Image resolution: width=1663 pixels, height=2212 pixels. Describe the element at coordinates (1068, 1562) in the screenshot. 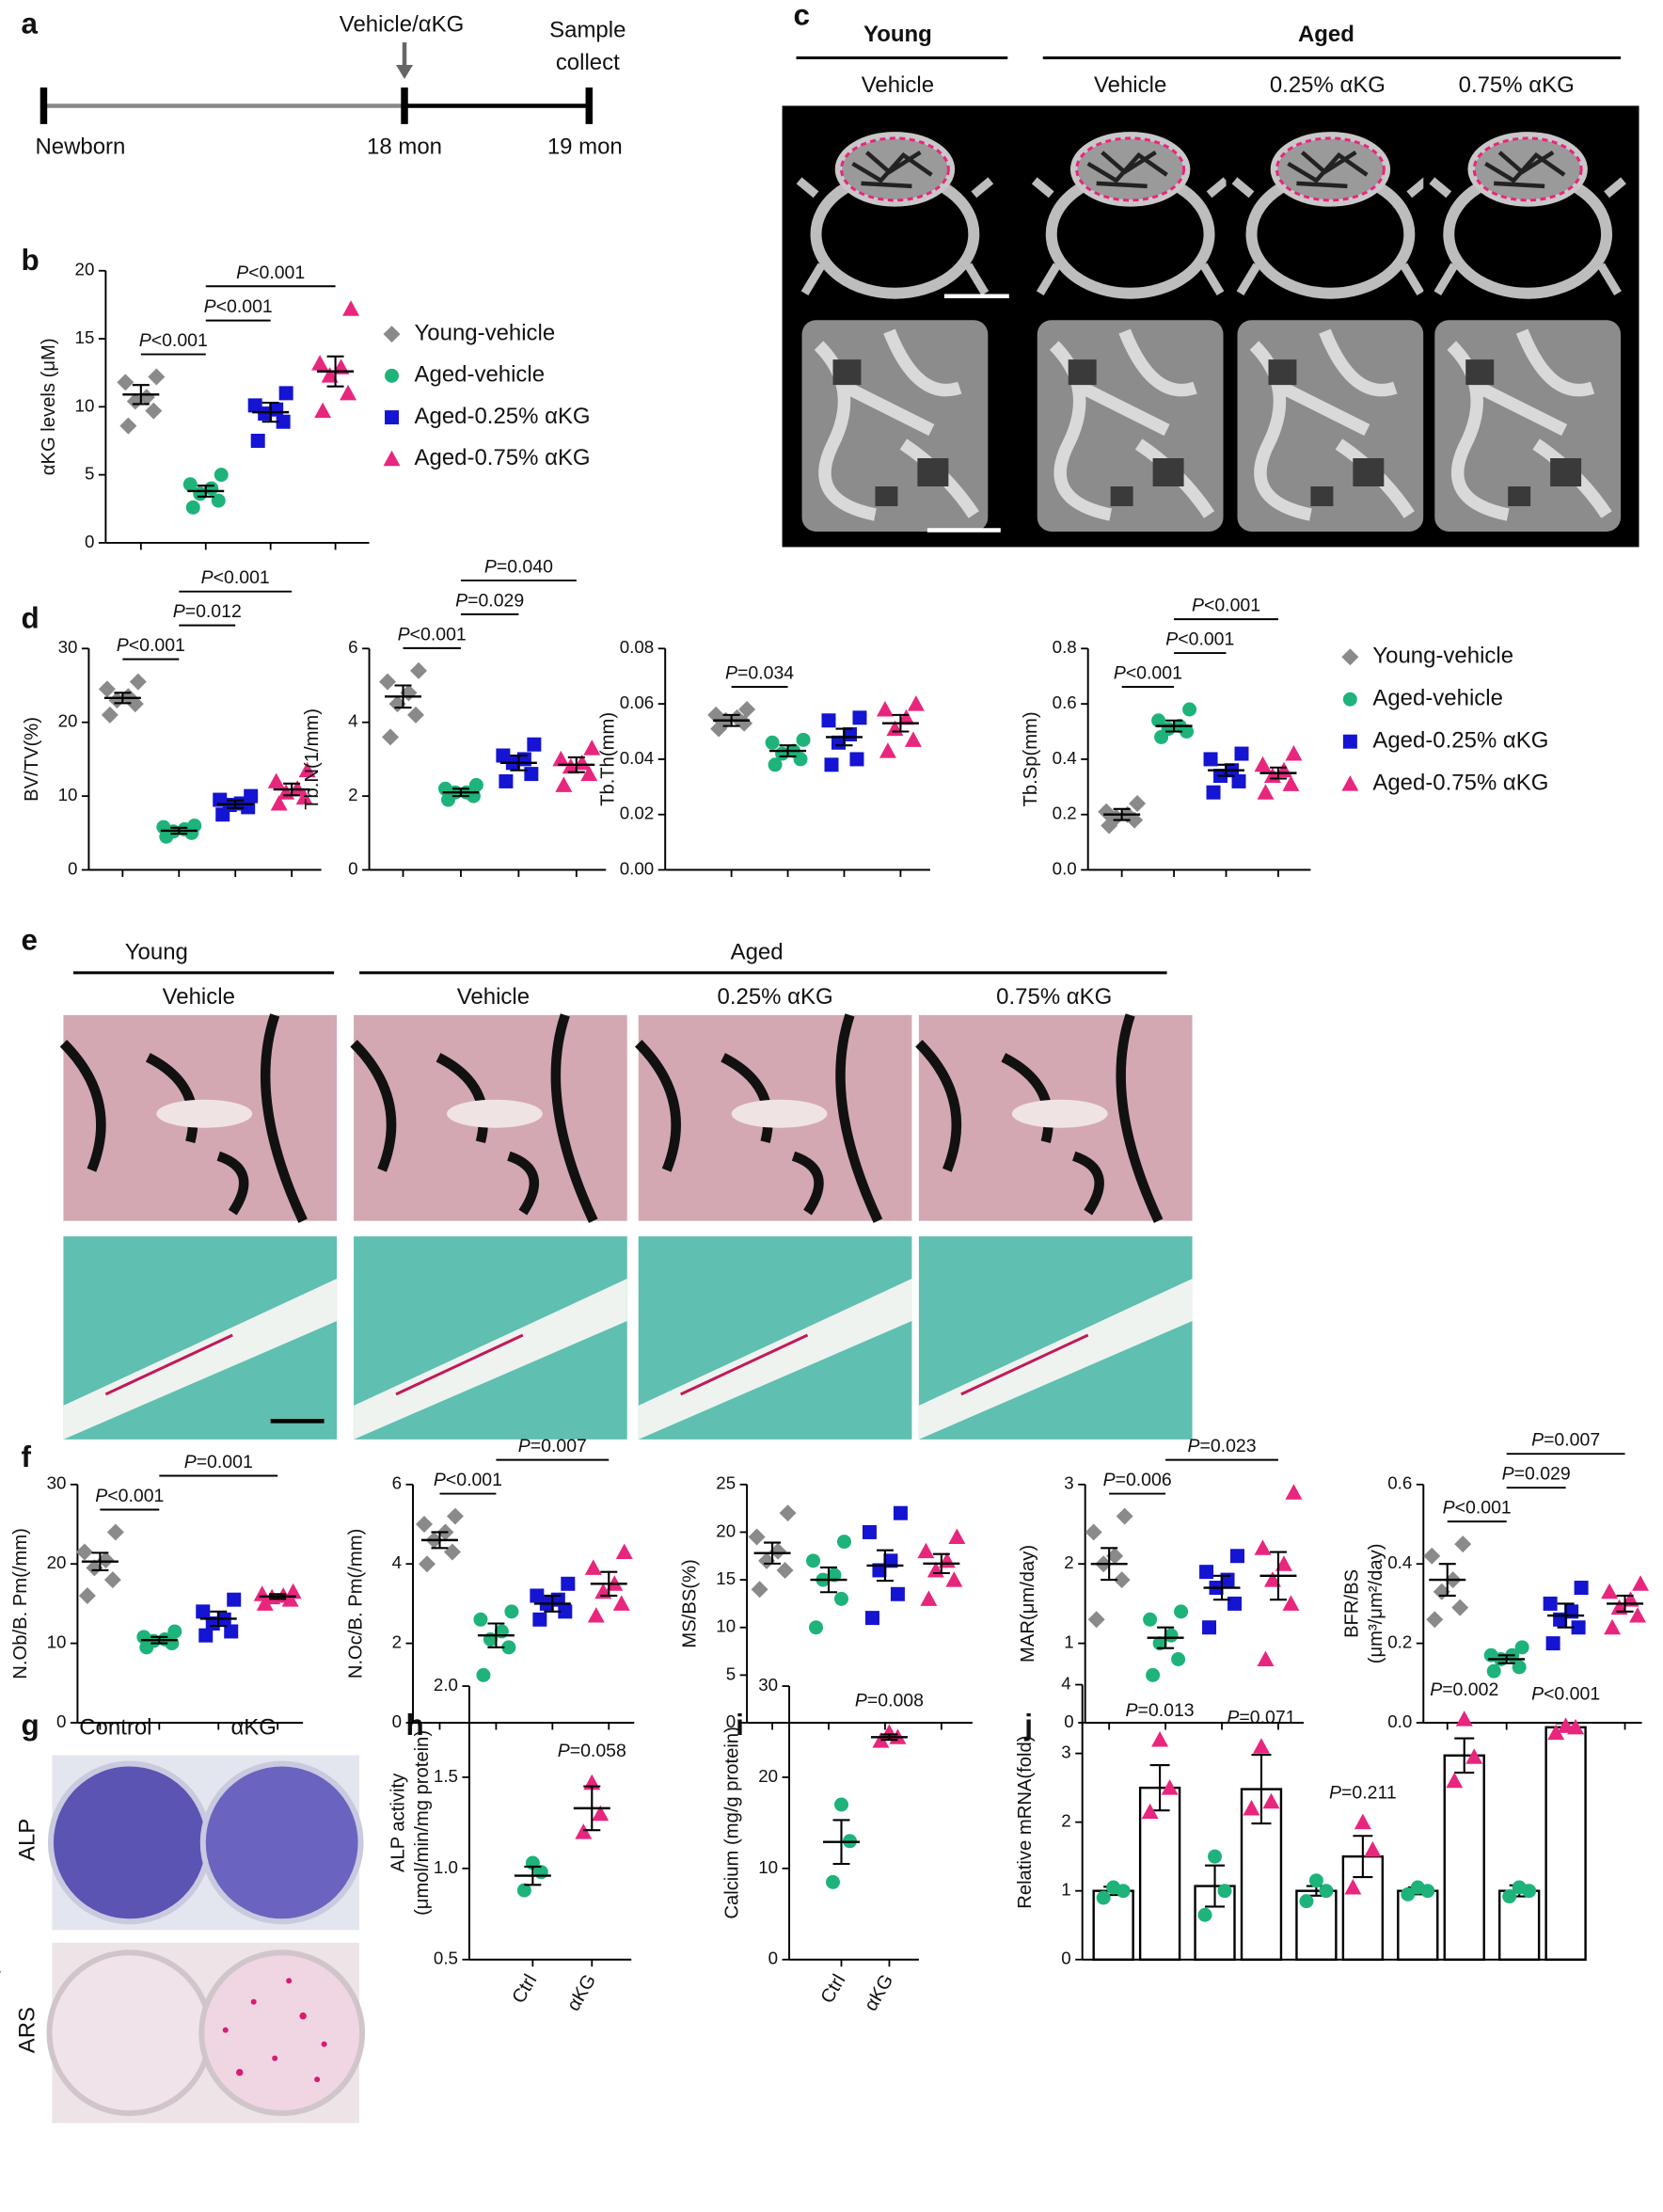

I see `y-tick-label: 2` at that location.